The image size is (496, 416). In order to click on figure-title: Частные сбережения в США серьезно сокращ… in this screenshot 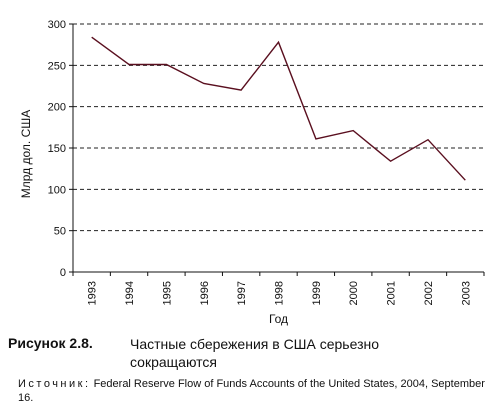, I will do `click(255, 353)`.